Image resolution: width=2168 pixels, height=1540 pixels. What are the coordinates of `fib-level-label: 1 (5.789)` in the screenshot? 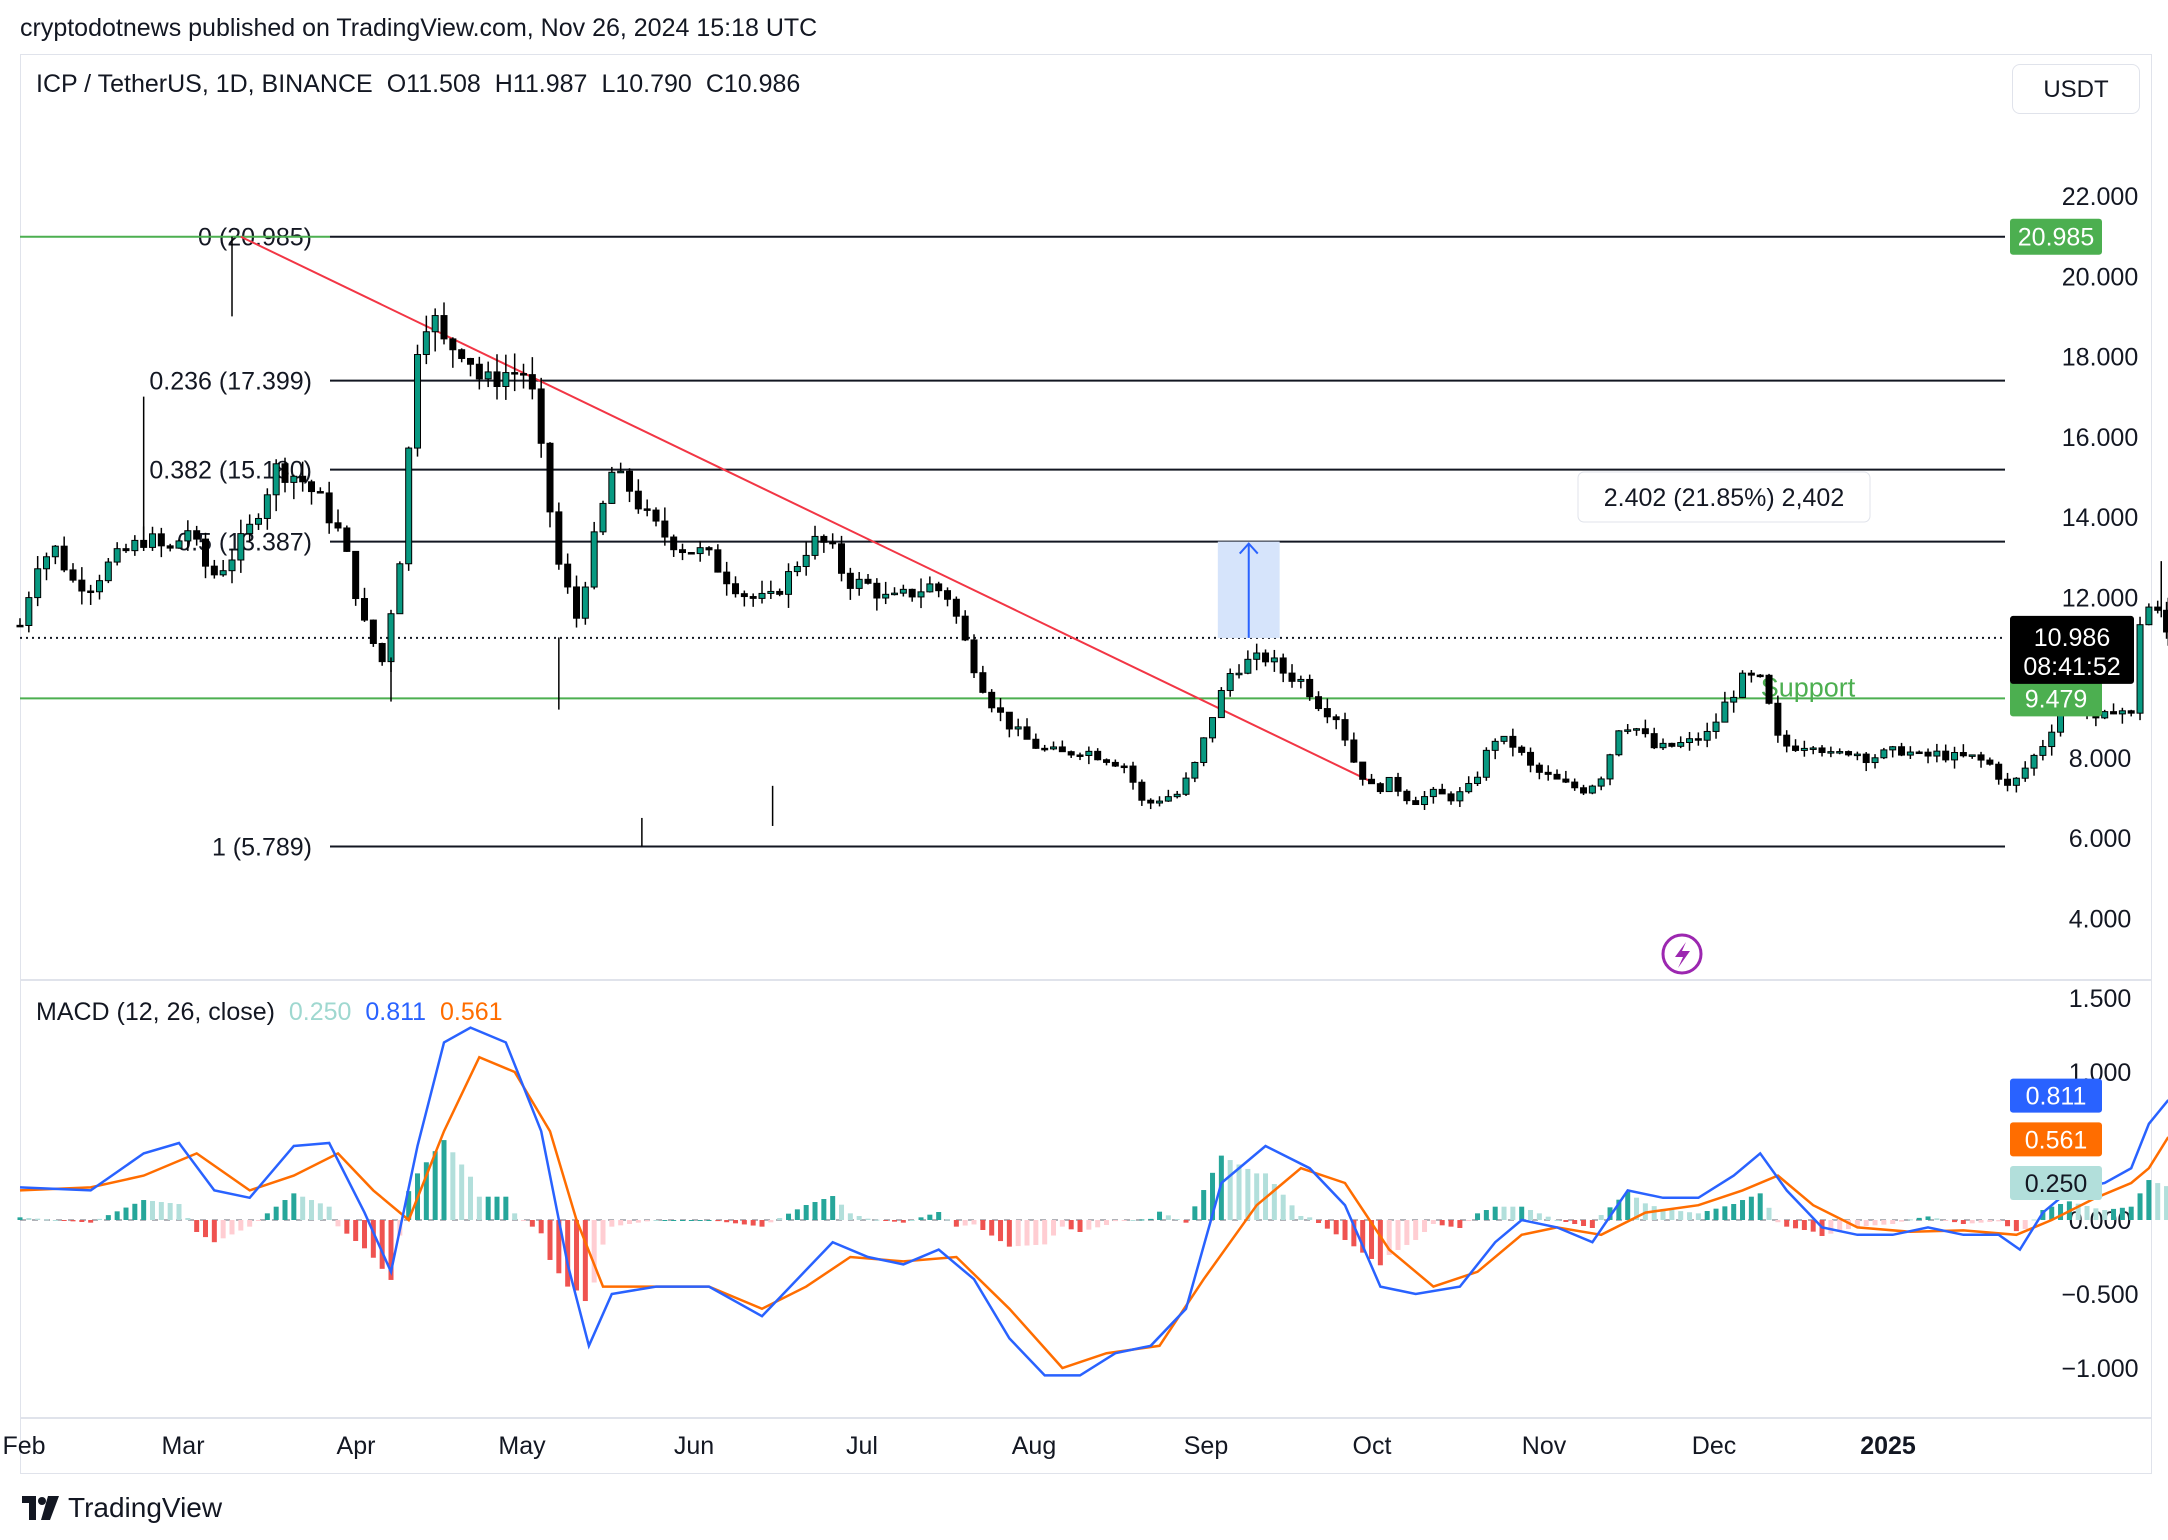 It's located at (262, 847).